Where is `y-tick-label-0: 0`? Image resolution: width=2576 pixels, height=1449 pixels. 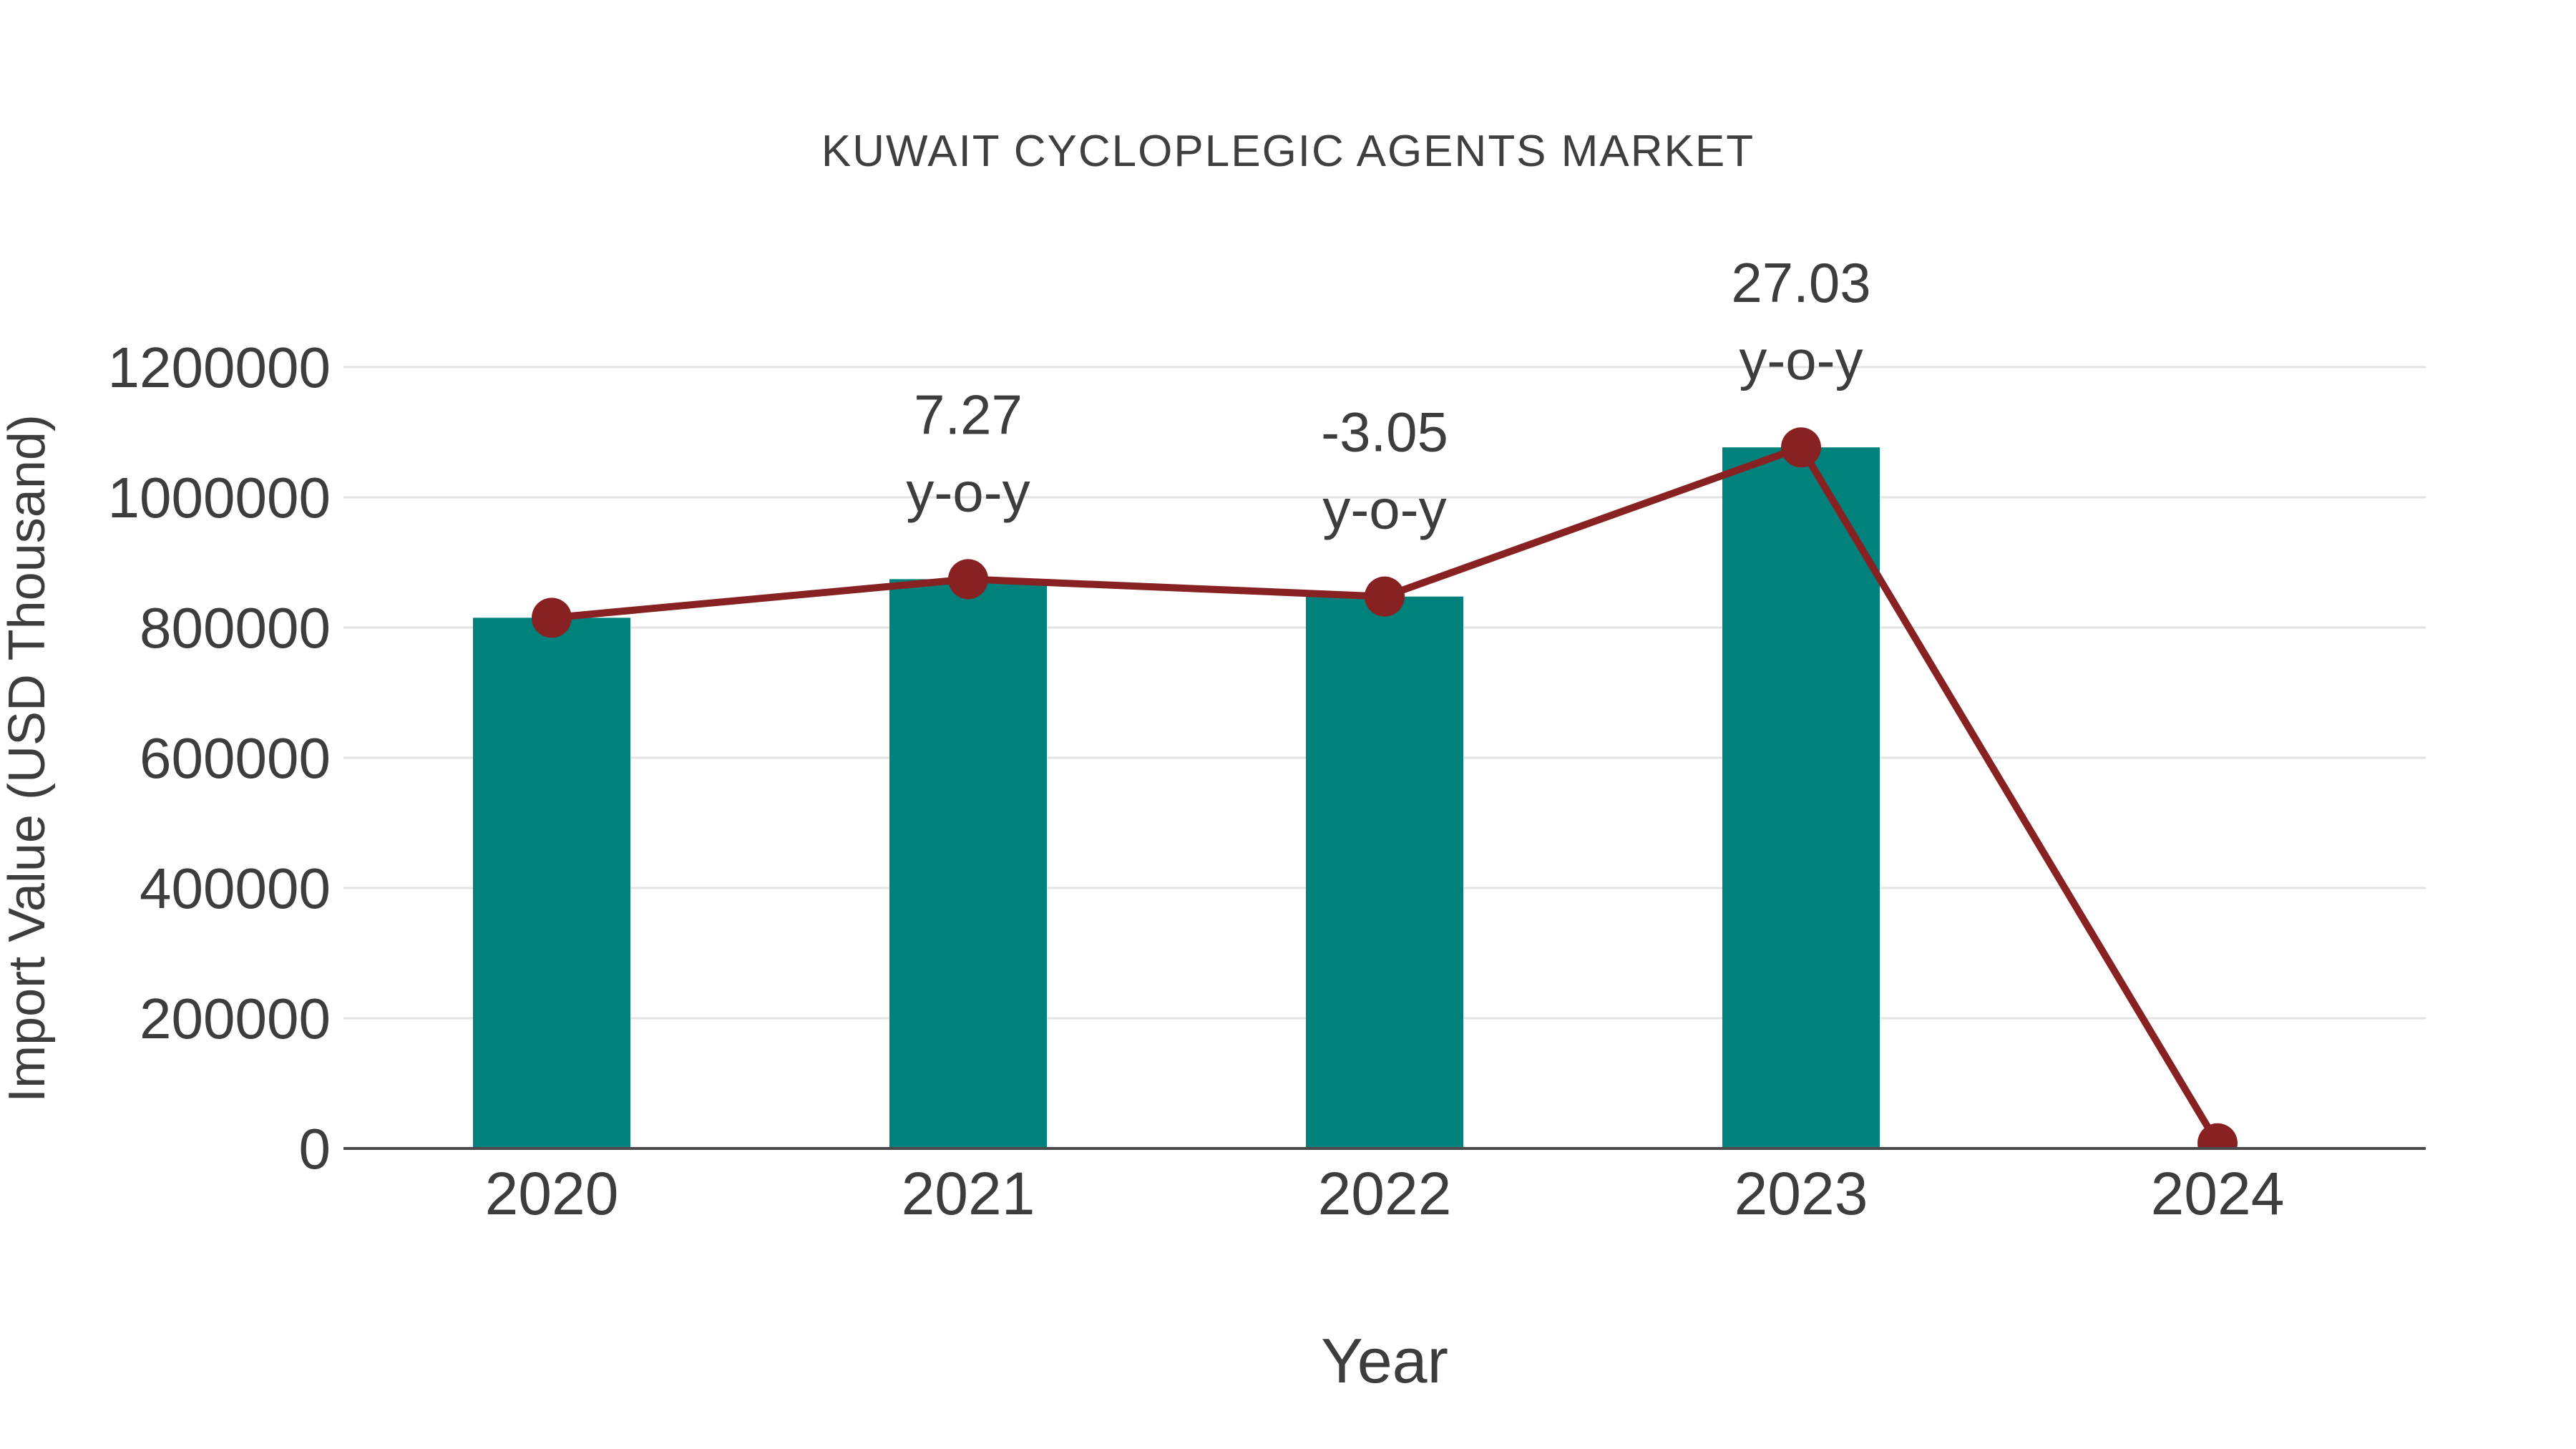
y-tick-label-0: 0 is located at coordinates (315, 1149).